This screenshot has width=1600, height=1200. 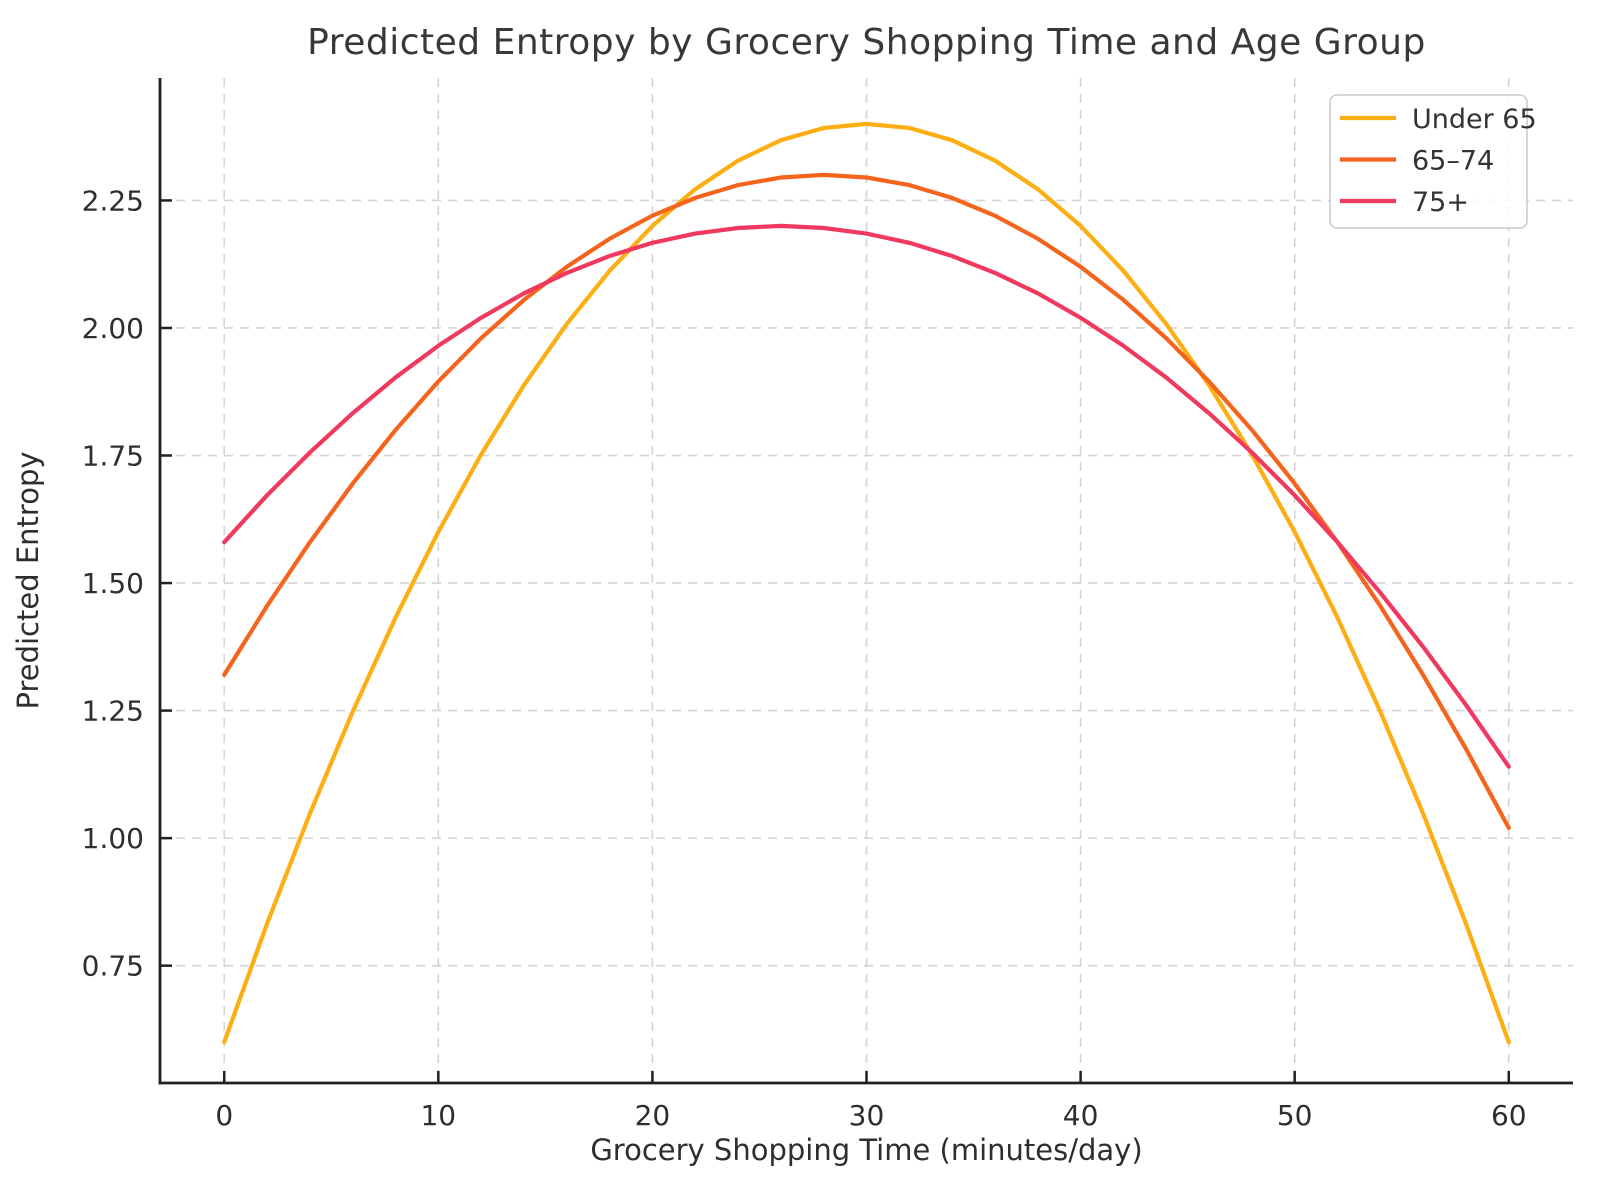 What do you see at coordinates (113, 456) in the screenshot?
I see `y-tick-label: 1.75` at bounding box center [113, 456].